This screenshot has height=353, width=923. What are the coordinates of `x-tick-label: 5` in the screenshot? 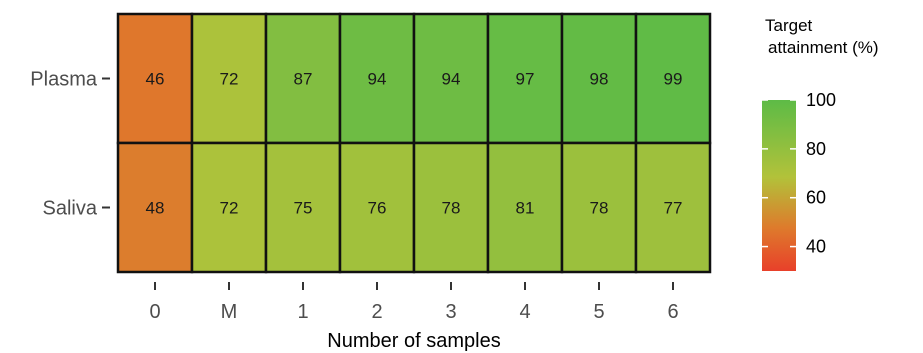 It's located at (598, 312).